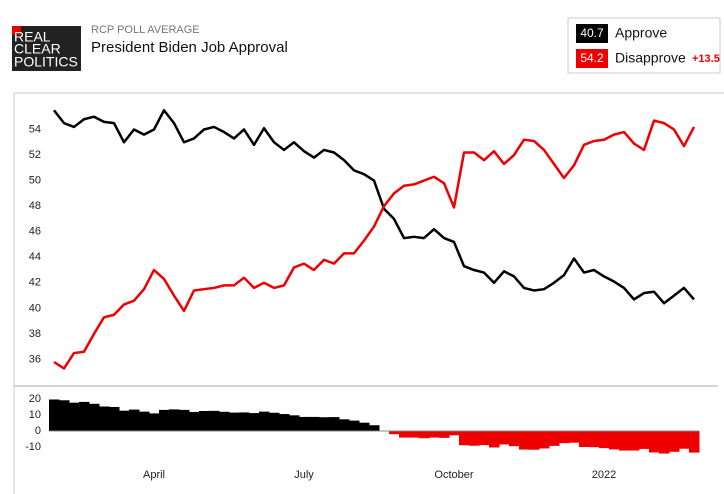 The width and height of the screenshot is (724, 494). I want to click on y-tick-label: 52, so click(35, 155).